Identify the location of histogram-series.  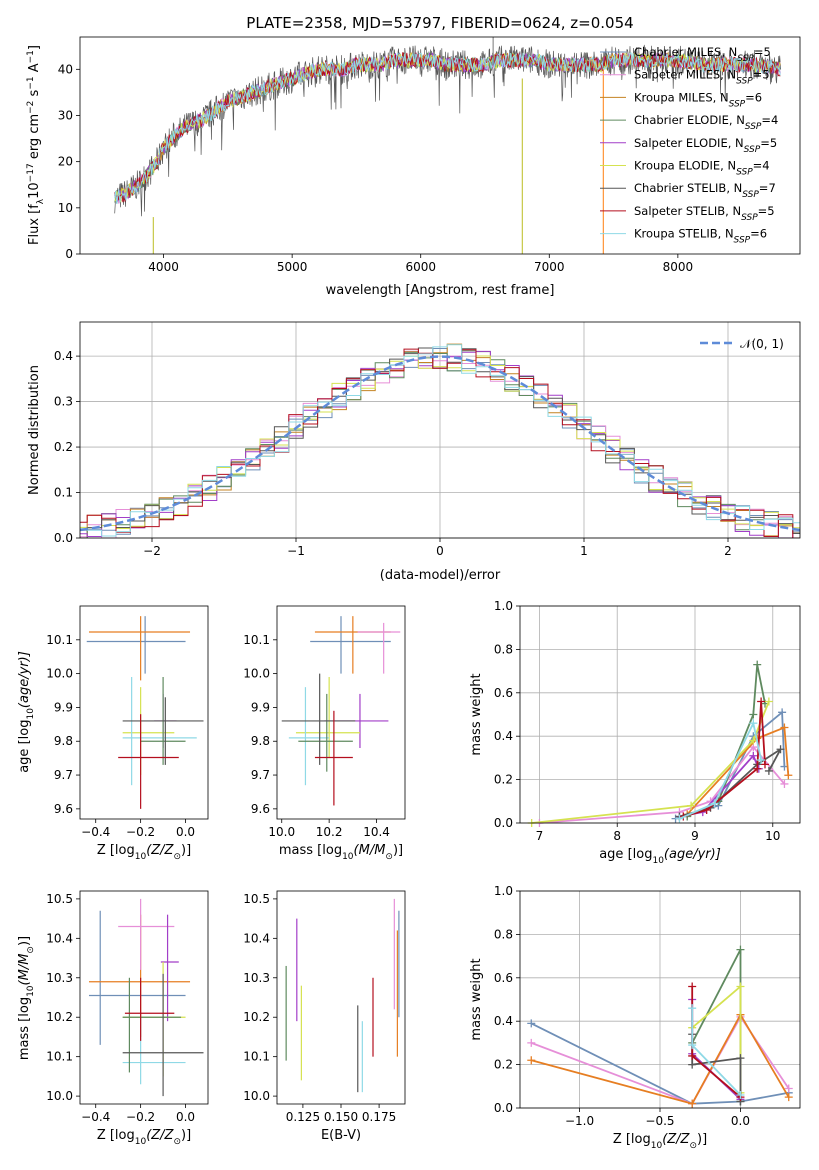
(440, 440).